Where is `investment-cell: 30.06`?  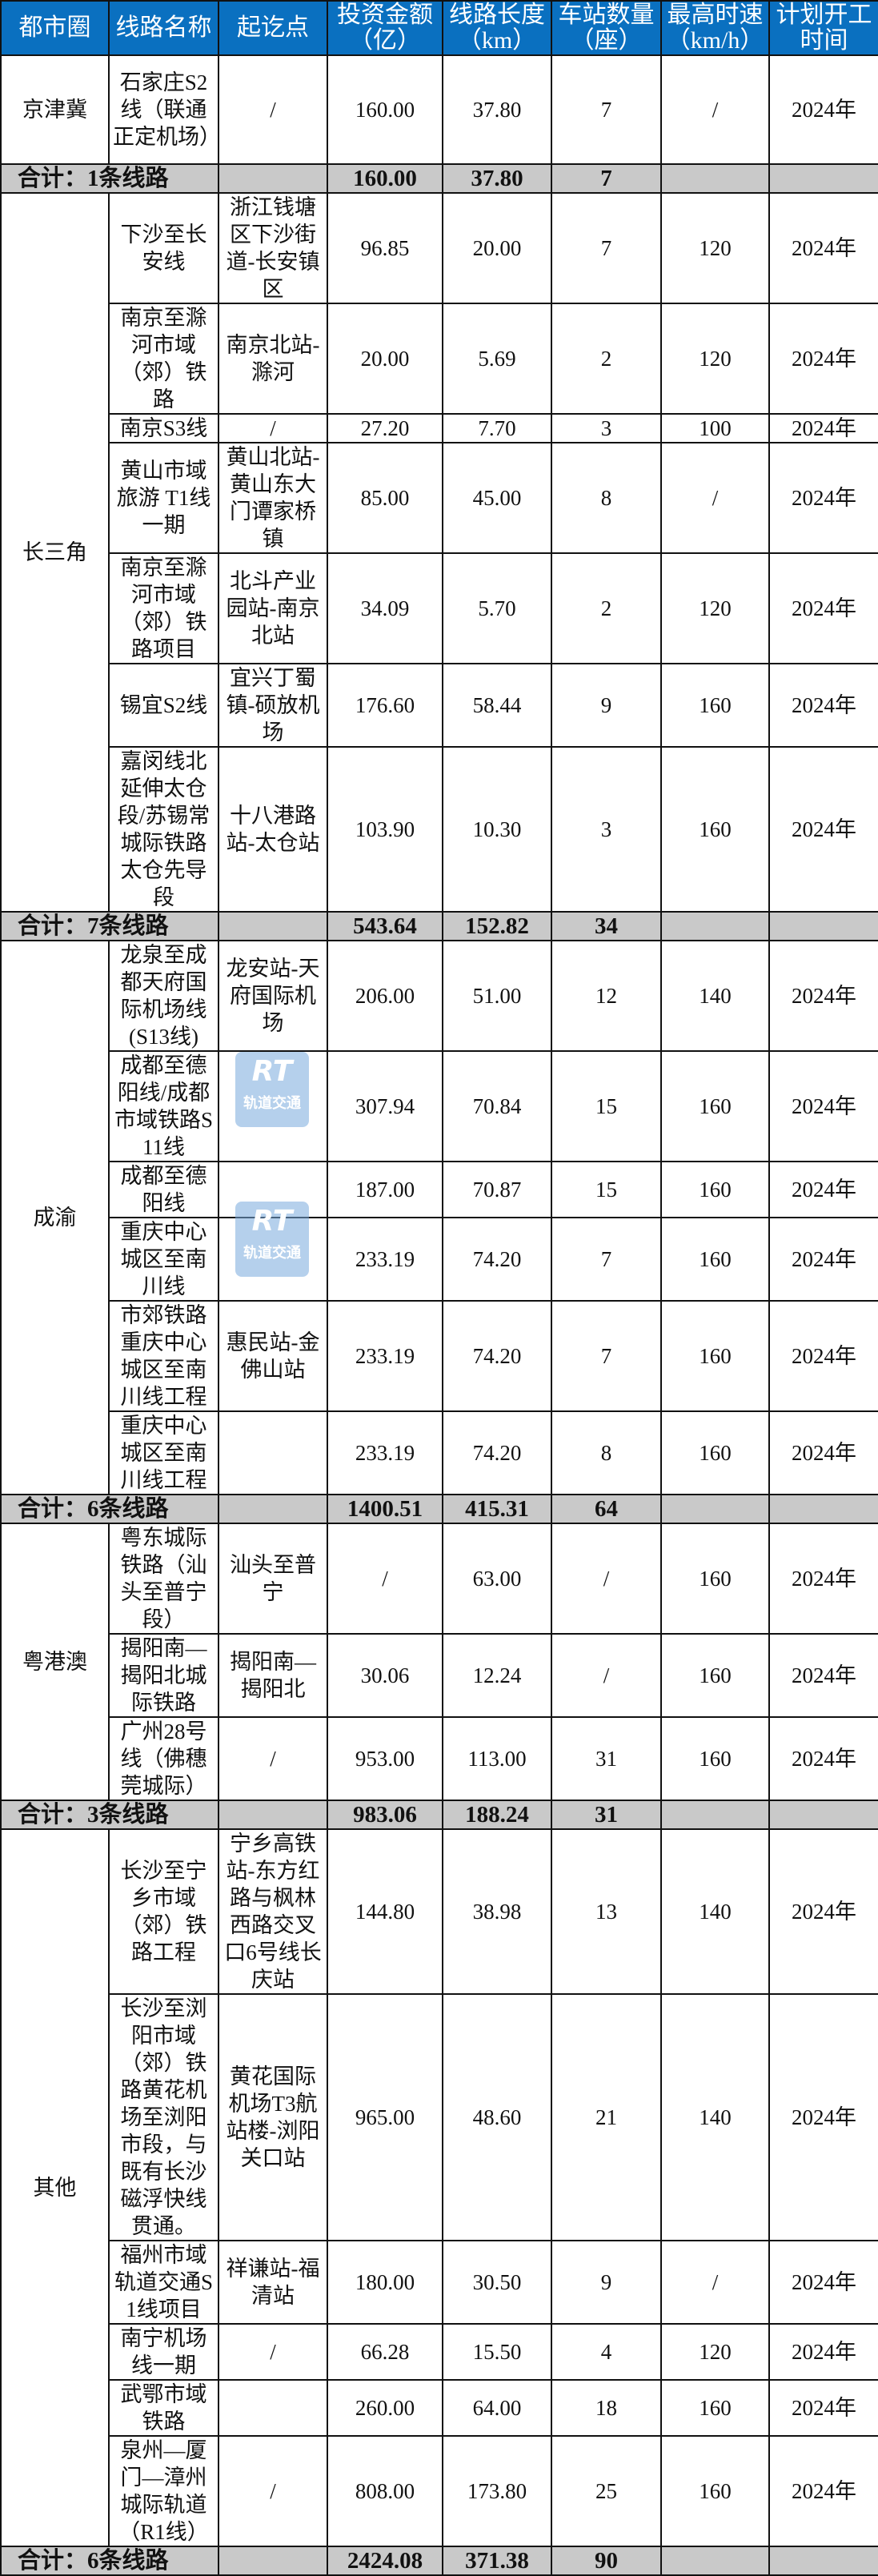 investment-cell: 30.06 is located at coordinates (385, 1675).